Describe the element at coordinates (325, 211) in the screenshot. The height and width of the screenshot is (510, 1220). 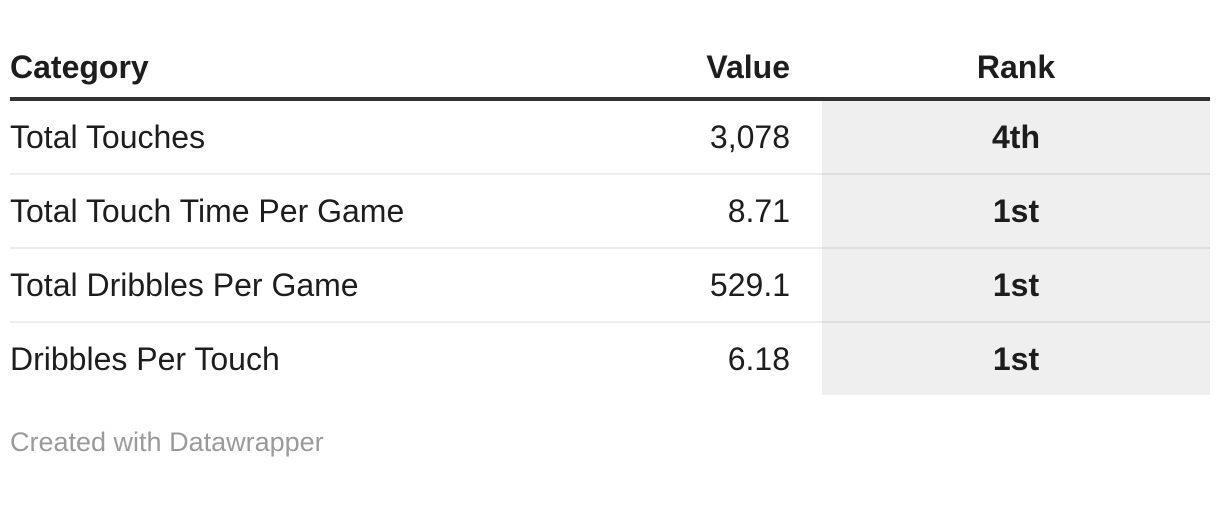
I see `cell-category: Total Touch Time Per Game` at that location.